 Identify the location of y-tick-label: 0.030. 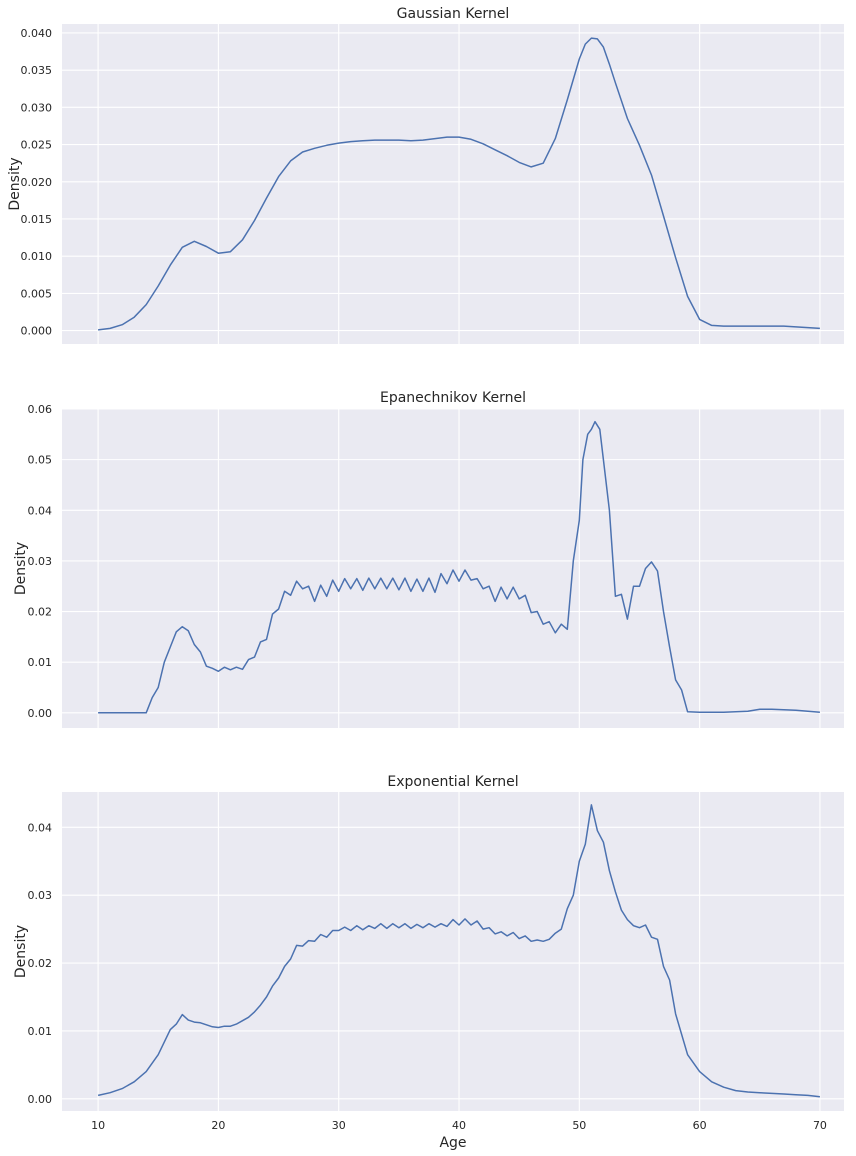
(37, 107).